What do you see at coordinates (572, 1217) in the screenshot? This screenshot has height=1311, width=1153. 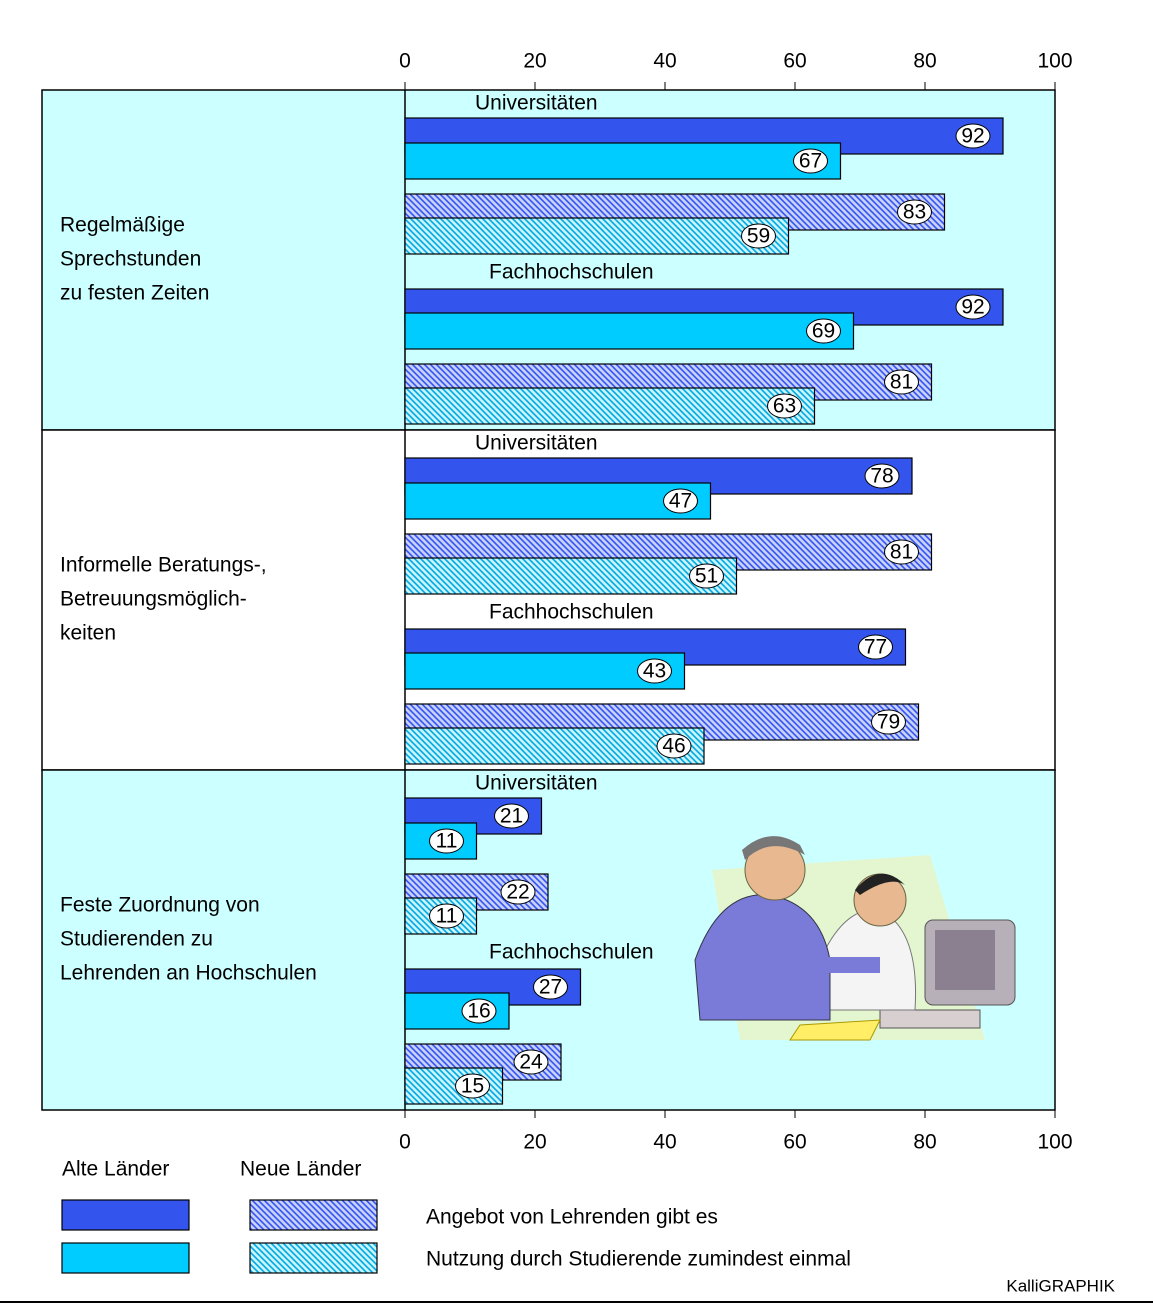 I see `legend-label: Angebot von Lehrenden gibt es` at bounding box center [572, 1217].